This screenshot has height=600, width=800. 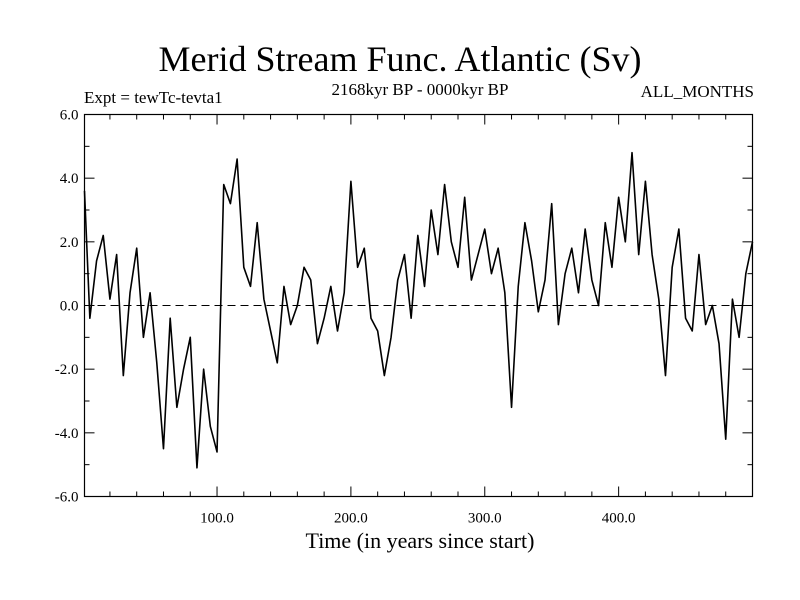 What do you see at coordinates (400, 59) in the screenshot?
I see `chart-title: Merid Stream Func. Atlantic (Sv)` at bounding box center [400, 59].